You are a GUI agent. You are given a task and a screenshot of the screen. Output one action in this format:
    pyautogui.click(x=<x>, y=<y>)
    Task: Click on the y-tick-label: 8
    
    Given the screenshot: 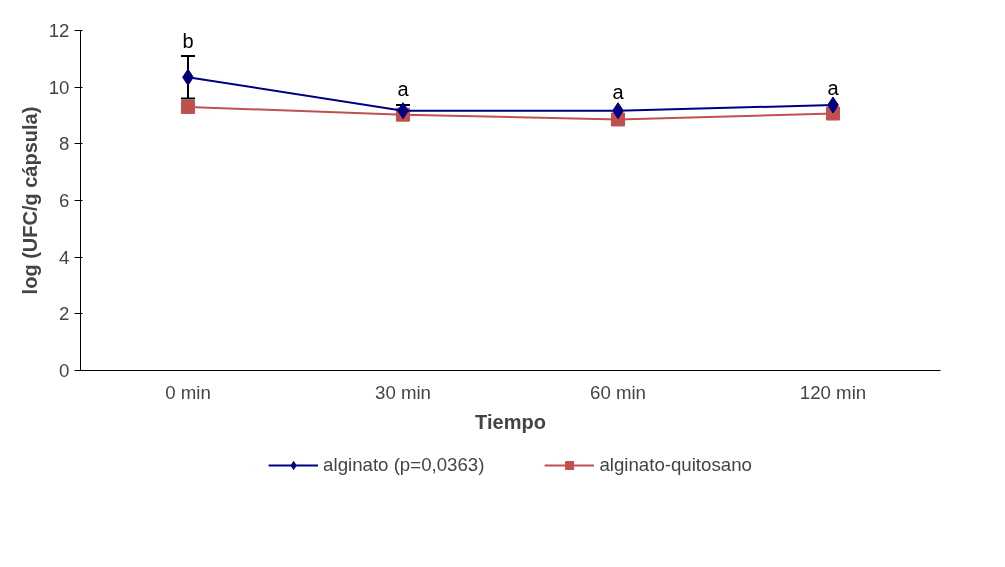 What is the action you would take?
    pyautogui.click(x=64, y=144)
    